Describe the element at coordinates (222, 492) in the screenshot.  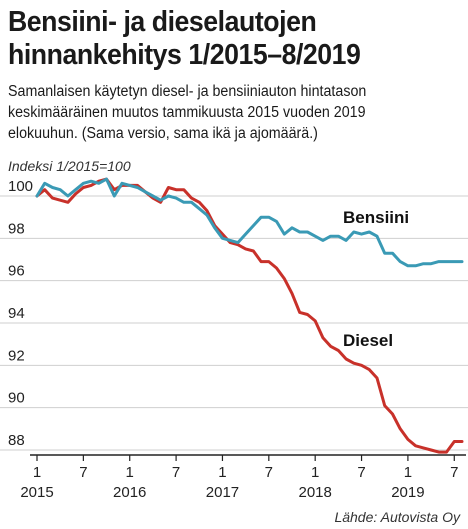
I see `x-tick-year-label: 2017` at that location.